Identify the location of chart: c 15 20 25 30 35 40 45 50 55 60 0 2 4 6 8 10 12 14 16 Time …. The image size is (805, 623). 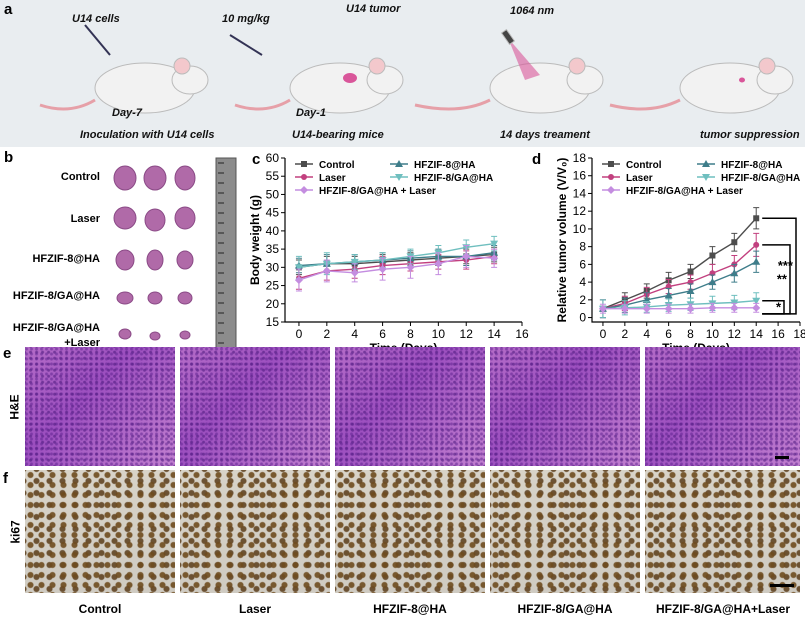
(389, 250).